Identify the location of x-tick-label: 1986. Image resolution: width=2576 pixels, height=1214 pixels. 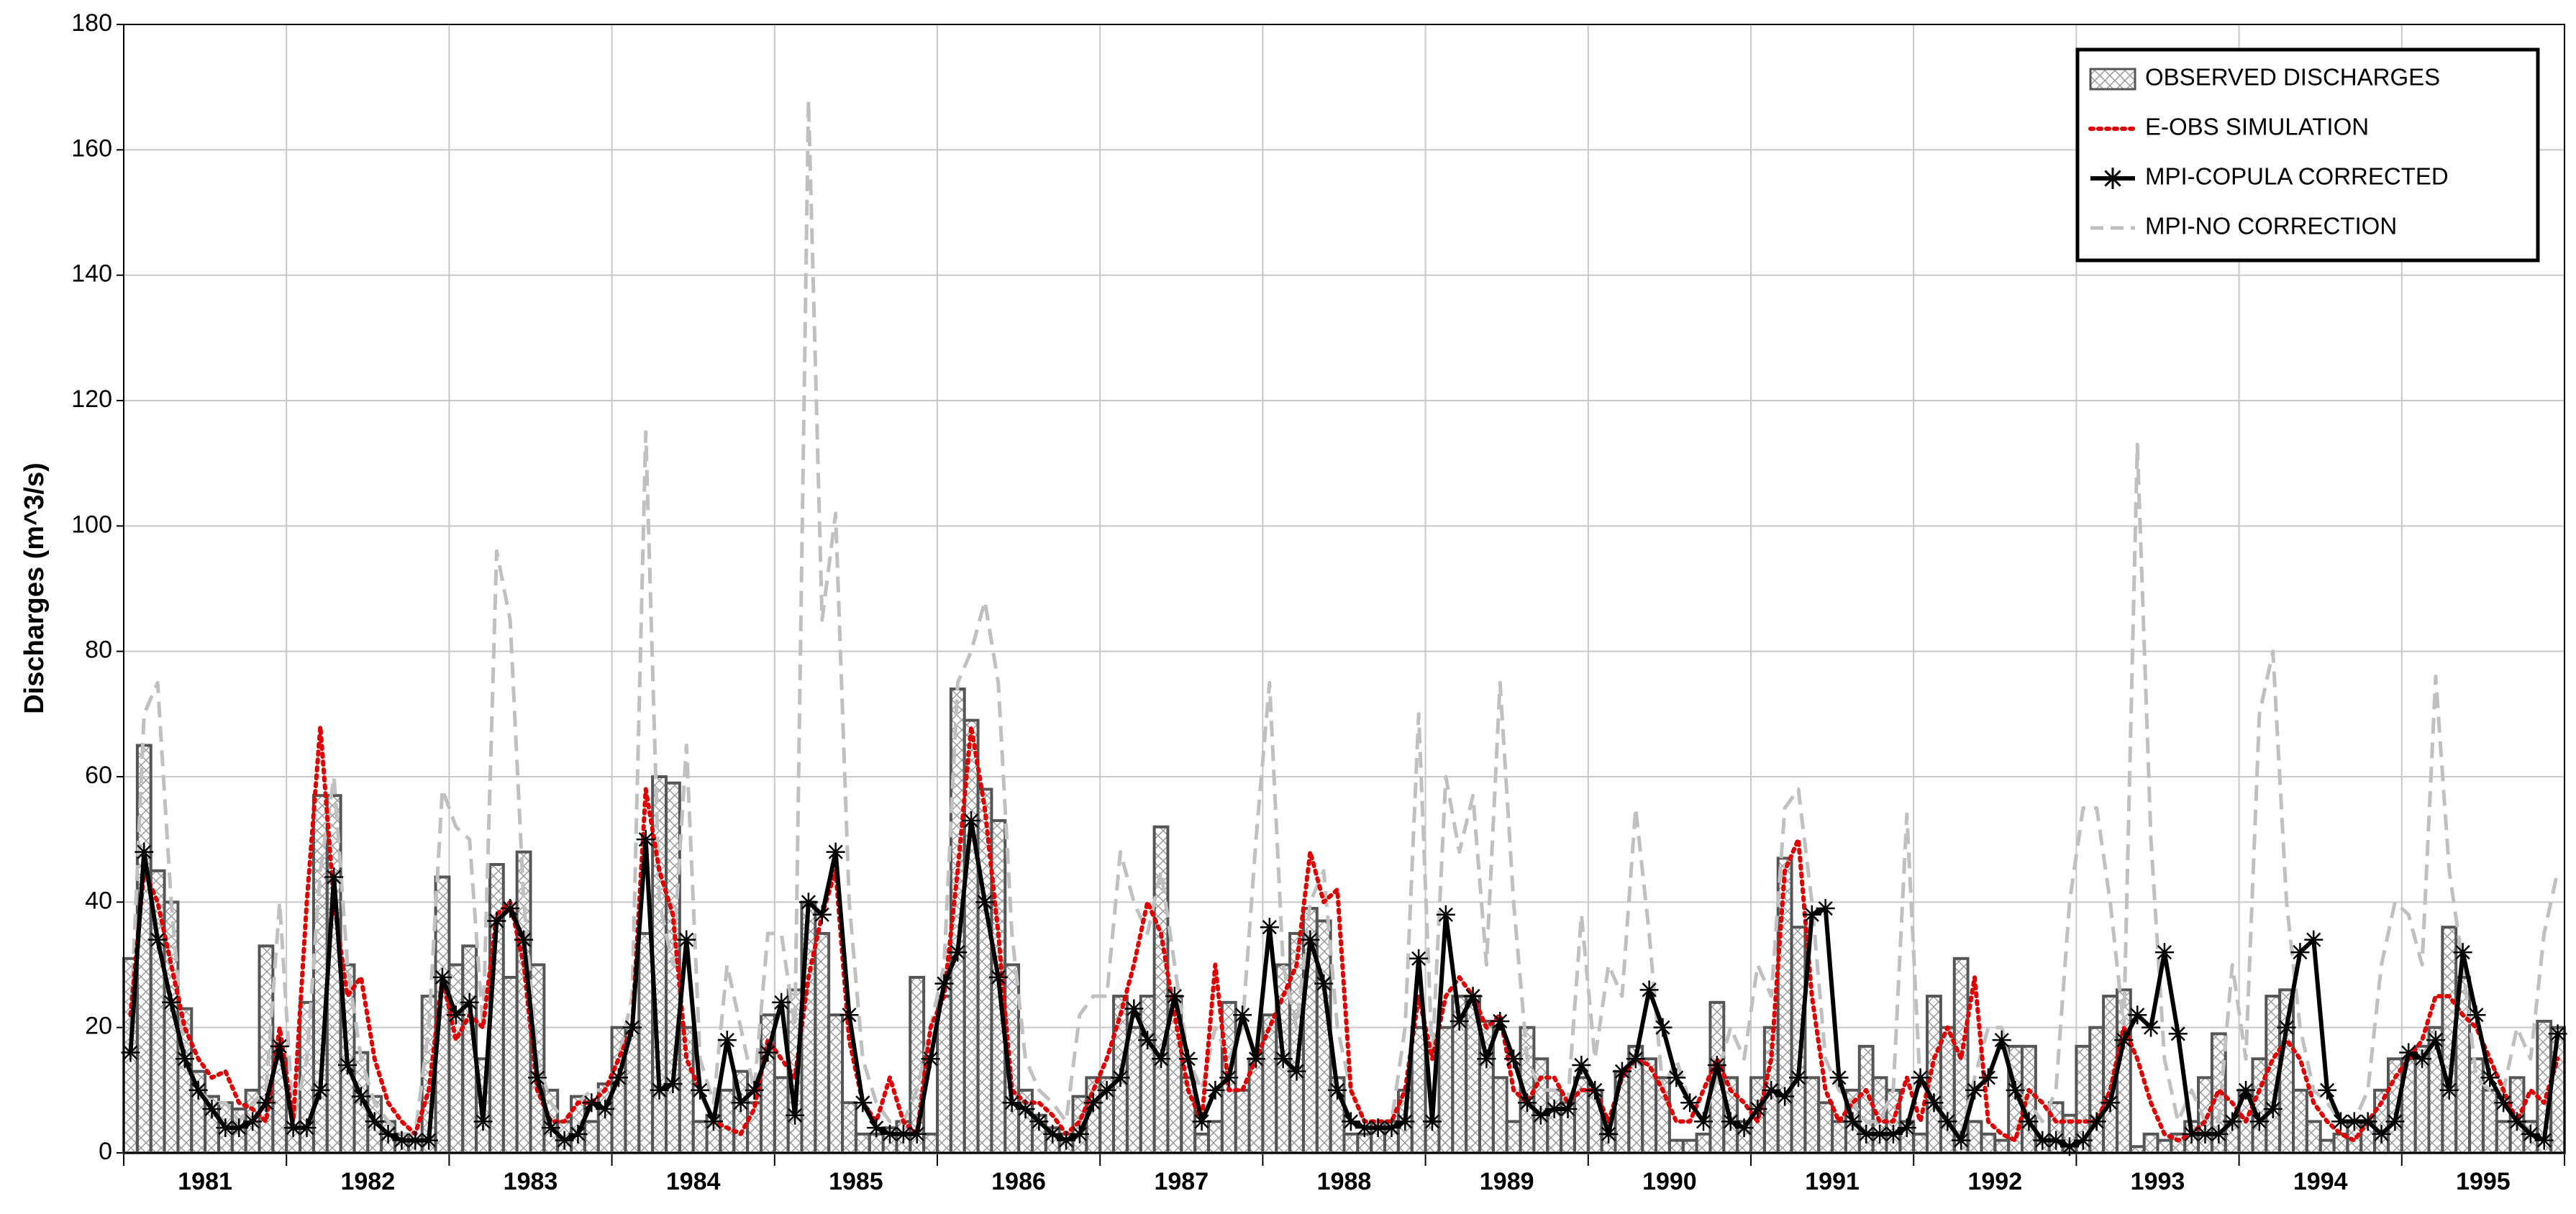
(1018, 1181).